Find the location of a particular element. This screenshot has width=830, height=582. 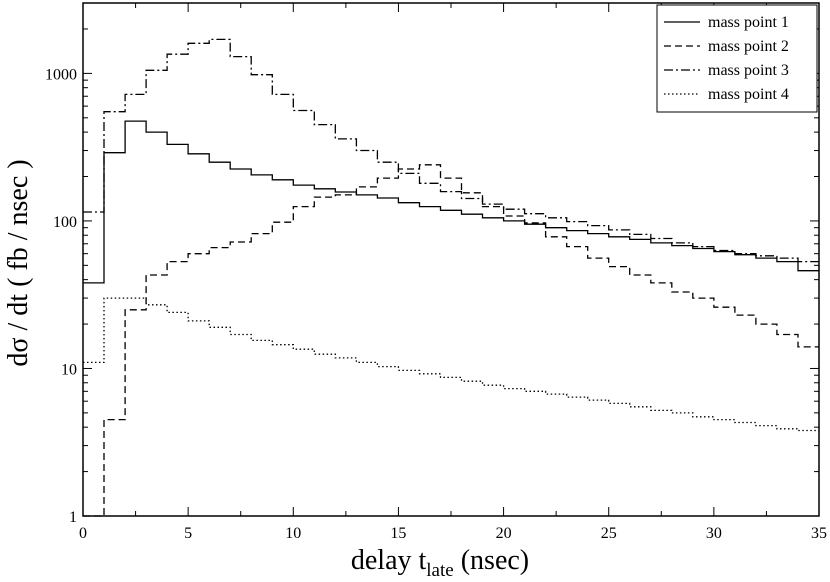

x-tick-label: 20 is located at coordinates (504, 533).